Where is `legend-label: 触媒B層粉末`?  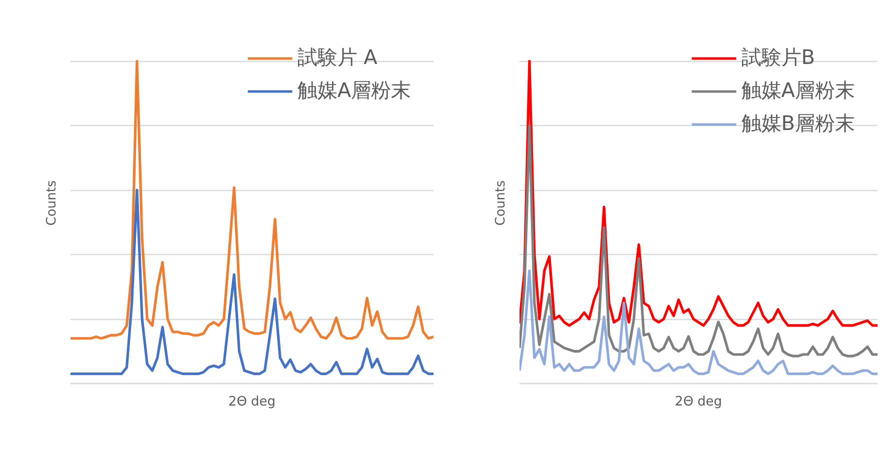 legend-label: 触媒B層粉末 is located at coordinates (798, 123).